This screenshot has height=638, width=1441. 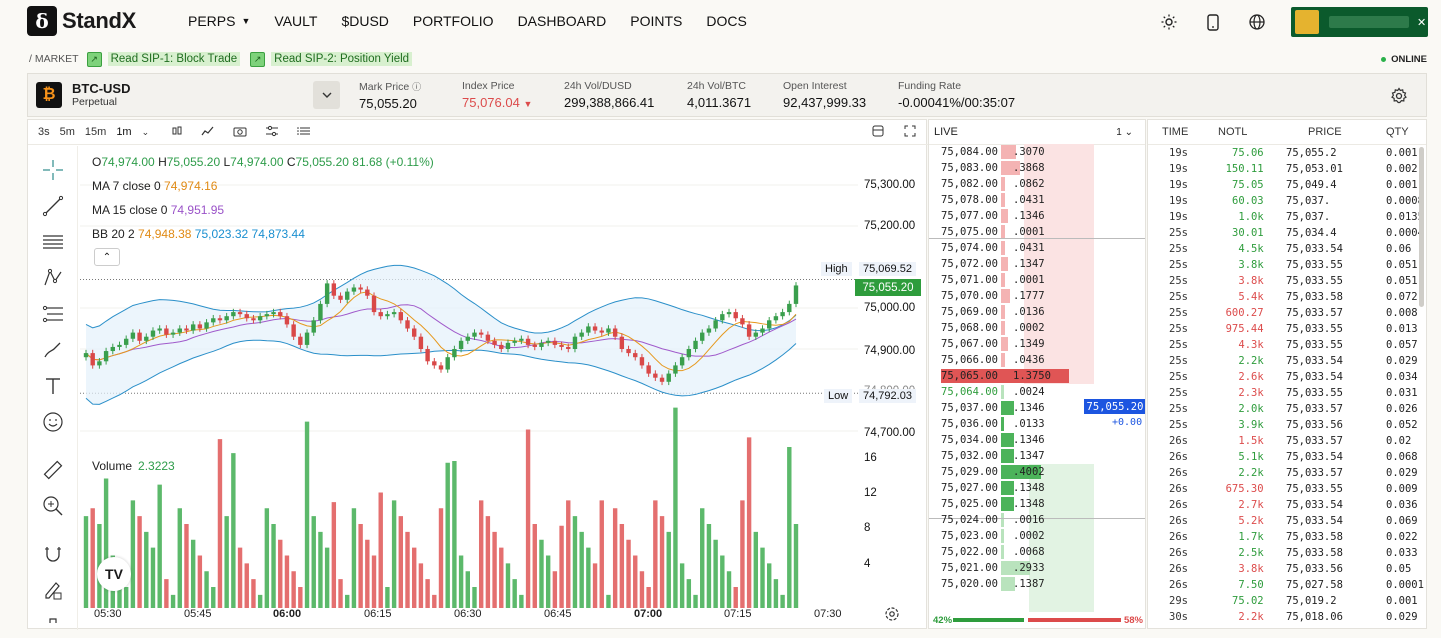 I want to click on y-tick: 74,700.00, so click(x=890, y=433).